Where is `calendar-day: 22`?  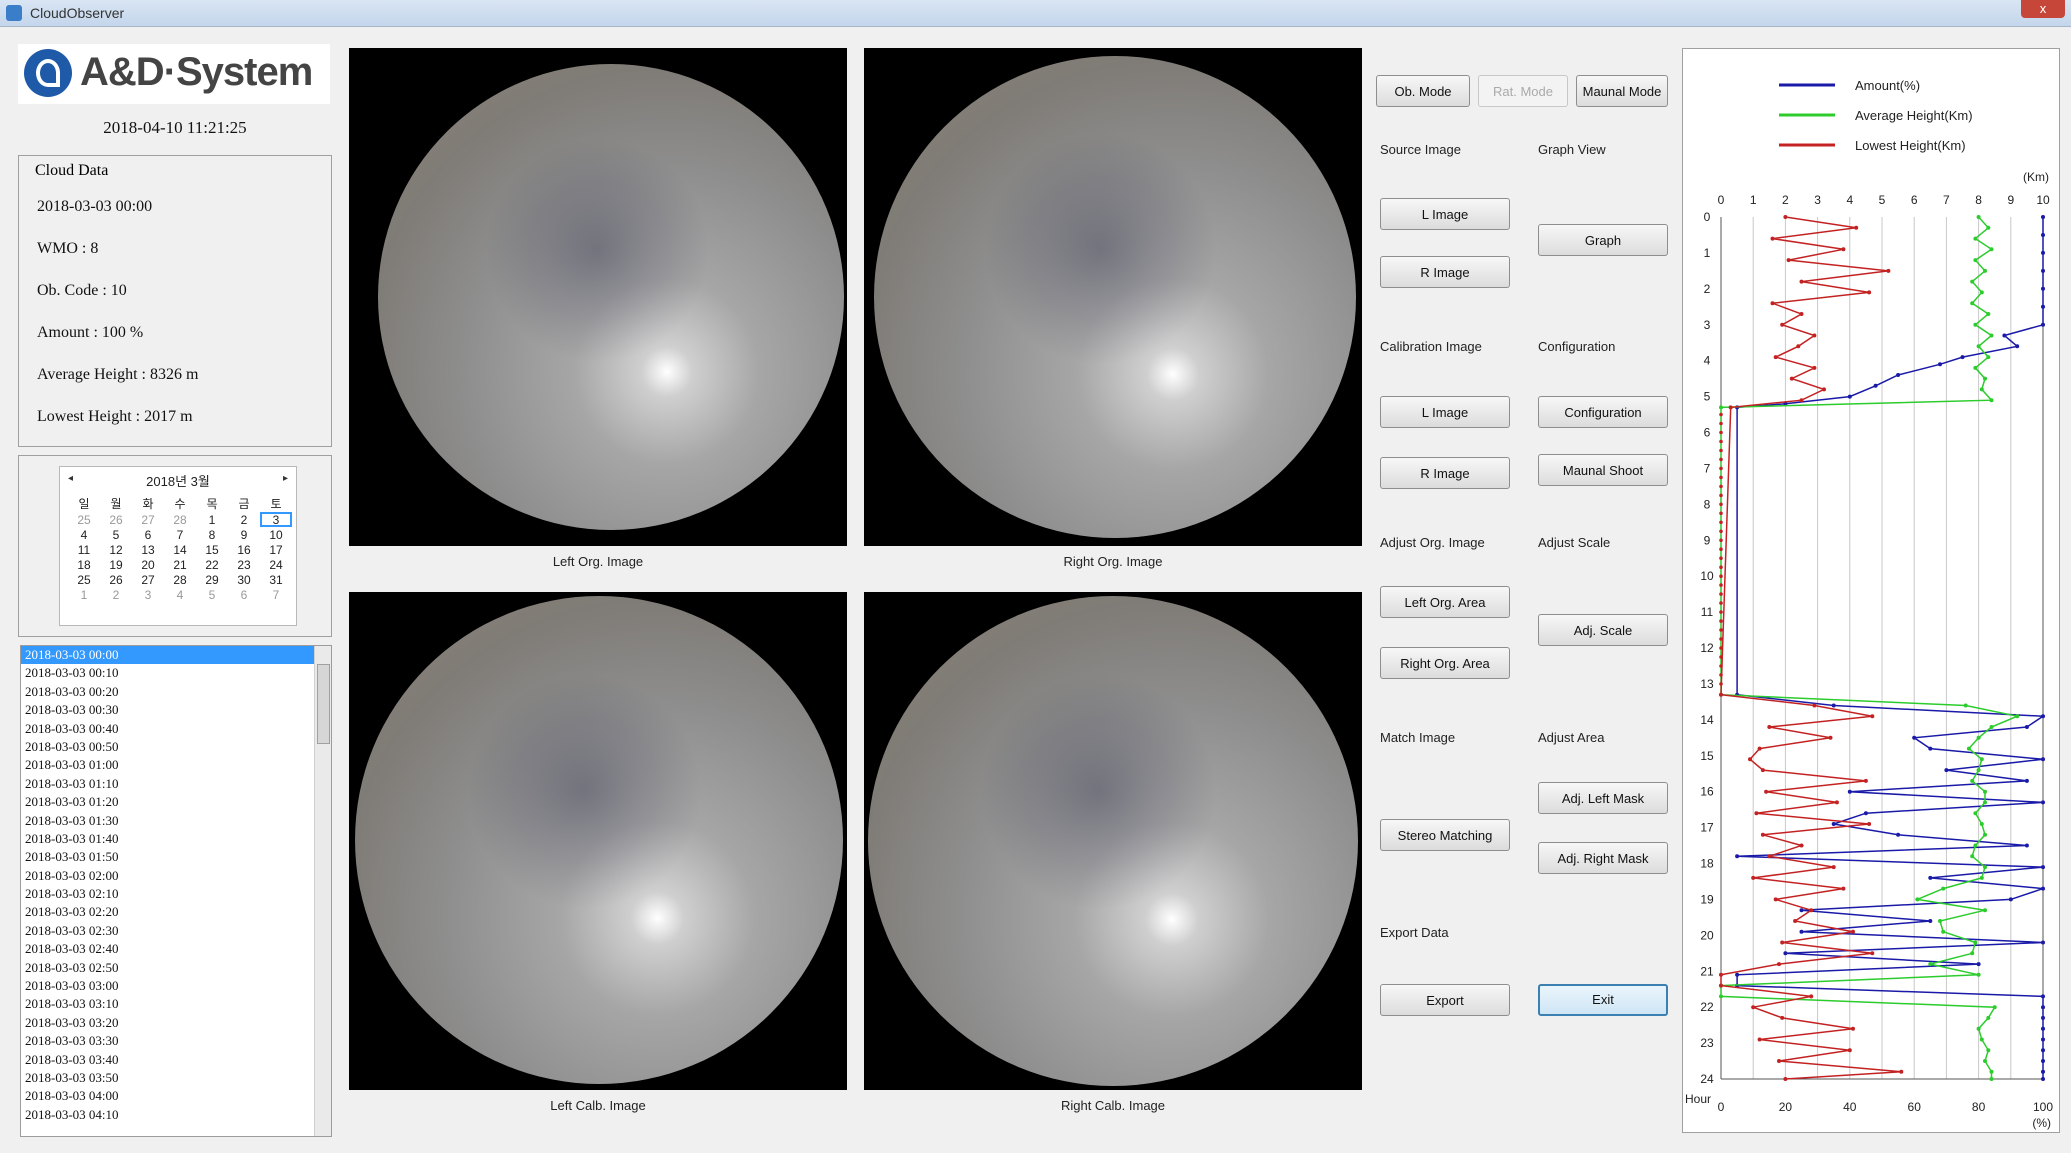
calendar-day: 22 is located at coordinates (212, 564).